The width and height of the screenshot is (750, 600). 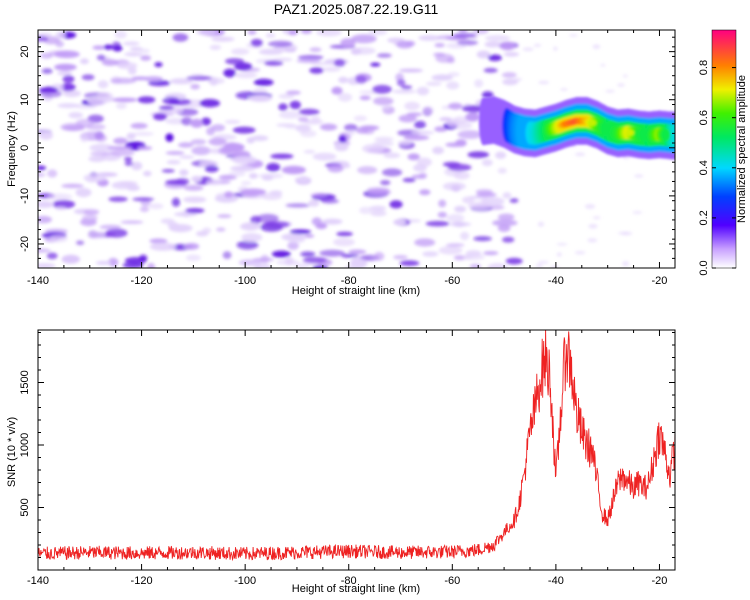 I want to click on spectrogram-ytick-label: 0, so click(x=25, y=148).